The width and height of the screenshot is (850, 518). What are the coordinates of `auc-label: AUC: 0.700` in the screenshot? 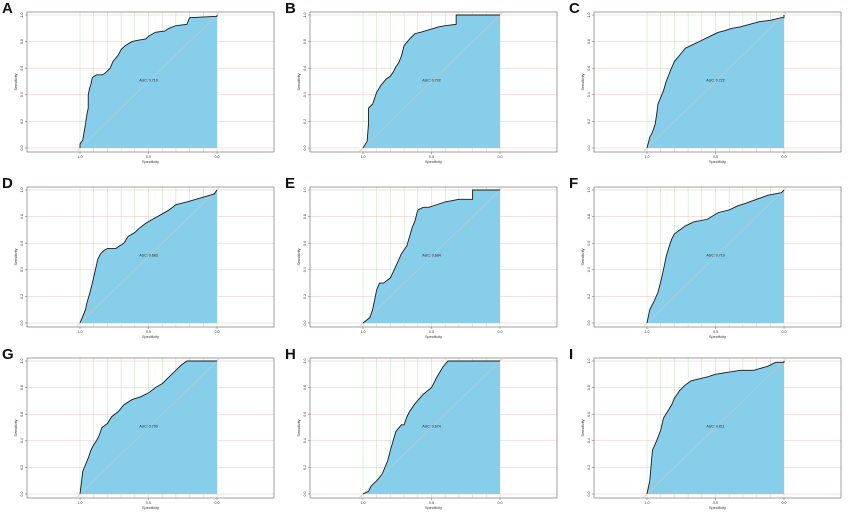 It's located at (148, 427).